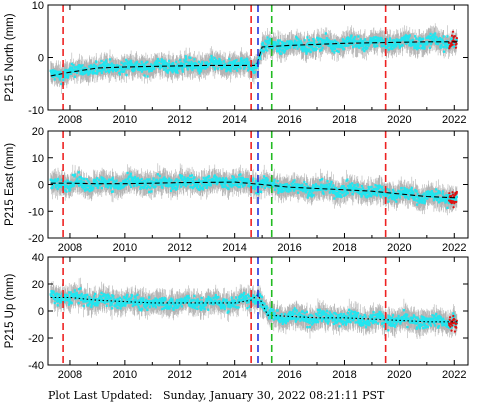  I want to click on y-tick-label-40: 40, so click(38, 258).